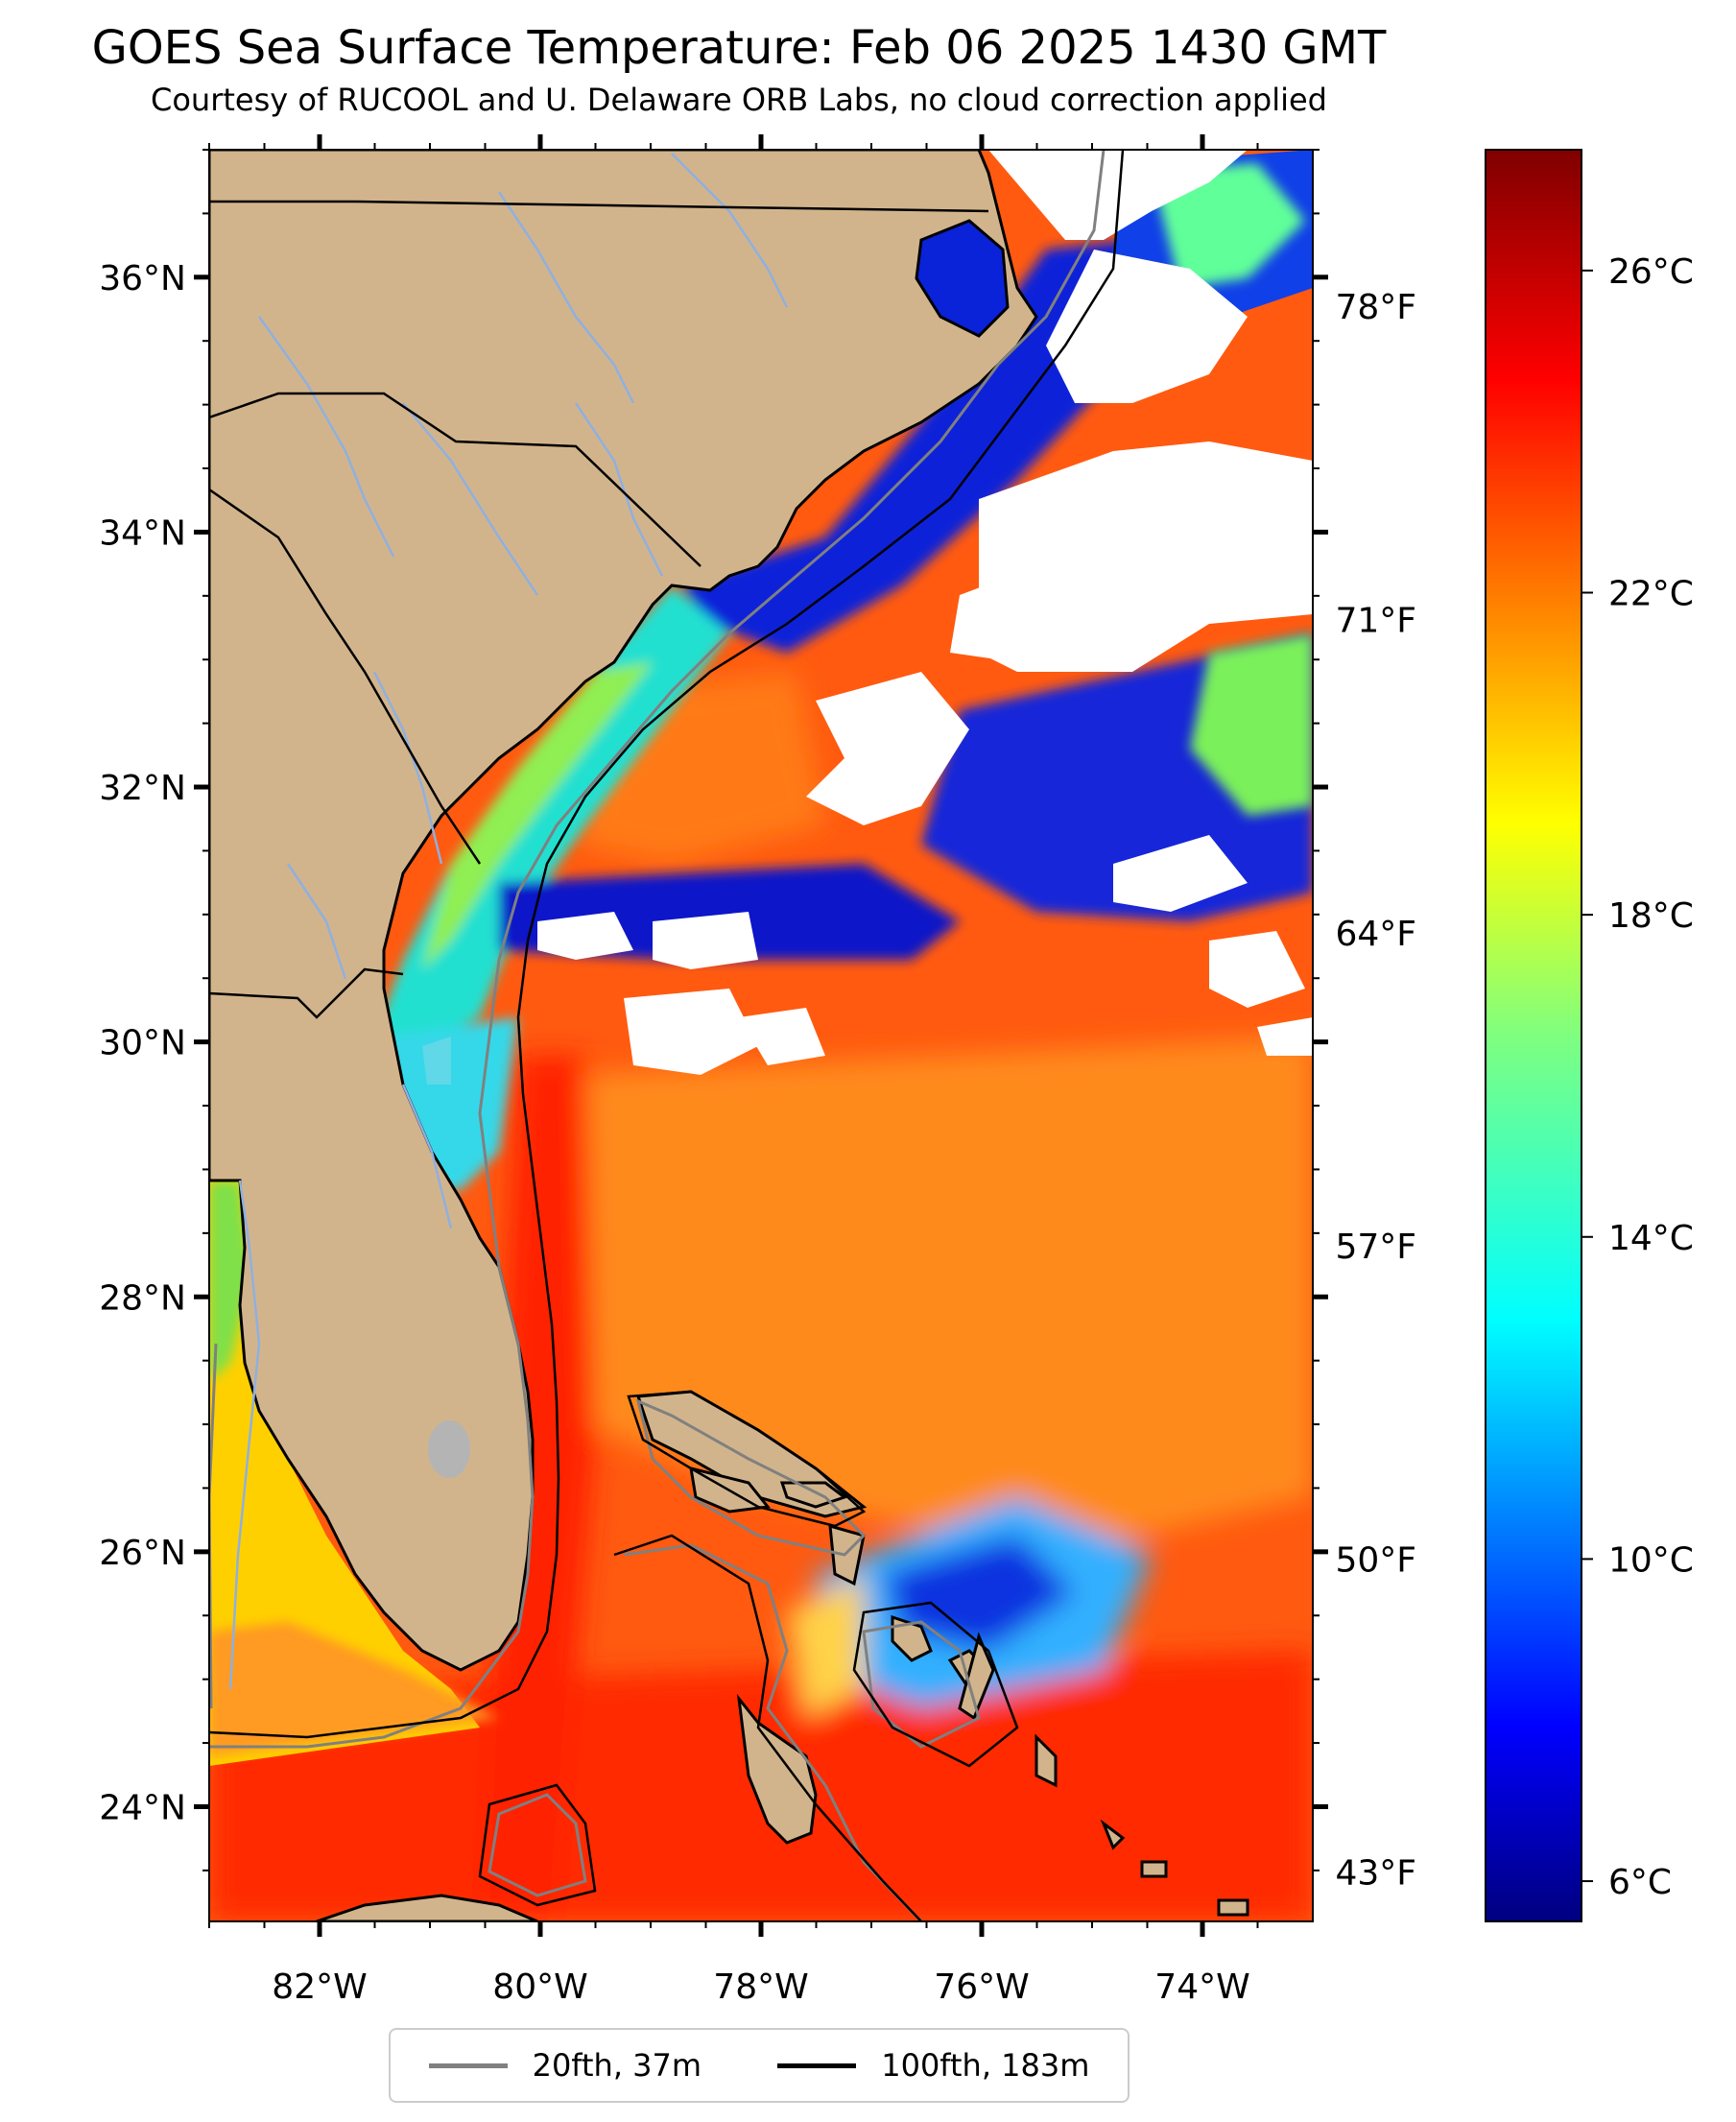 Image resolution: width=1736 pixels, height=2122 pixels. What do you see at coordinates (817, 2065) in the screenshot?
I see `legend-swatch-100fth` at bounding box center [817, 2065].